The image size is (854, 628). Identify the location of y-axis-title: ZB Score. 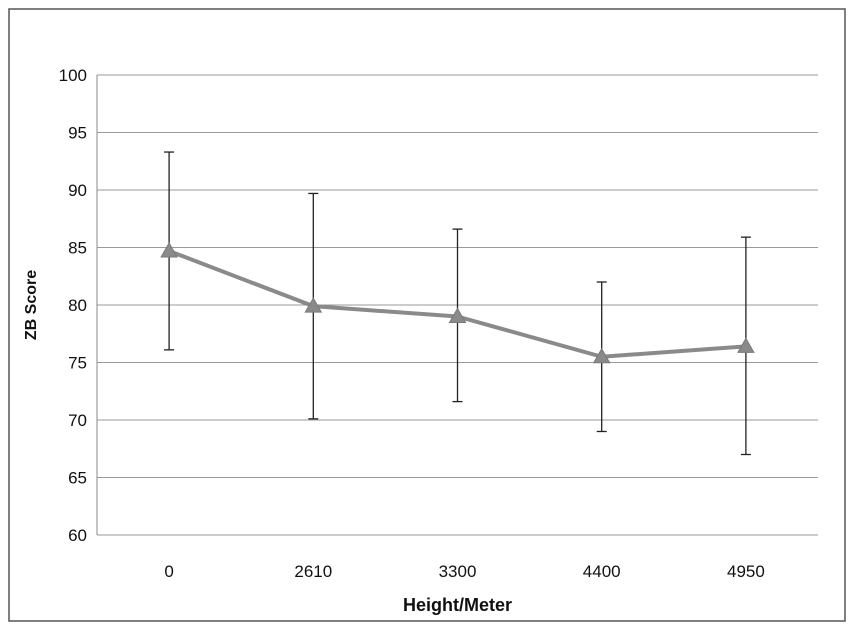
(31, 305).